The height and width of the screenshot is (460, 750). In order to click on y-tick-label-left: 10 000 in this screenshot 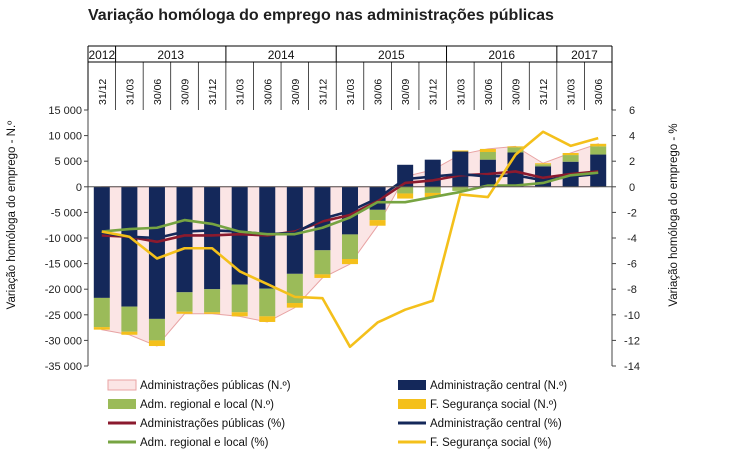, I will do `click(65, 137)`.